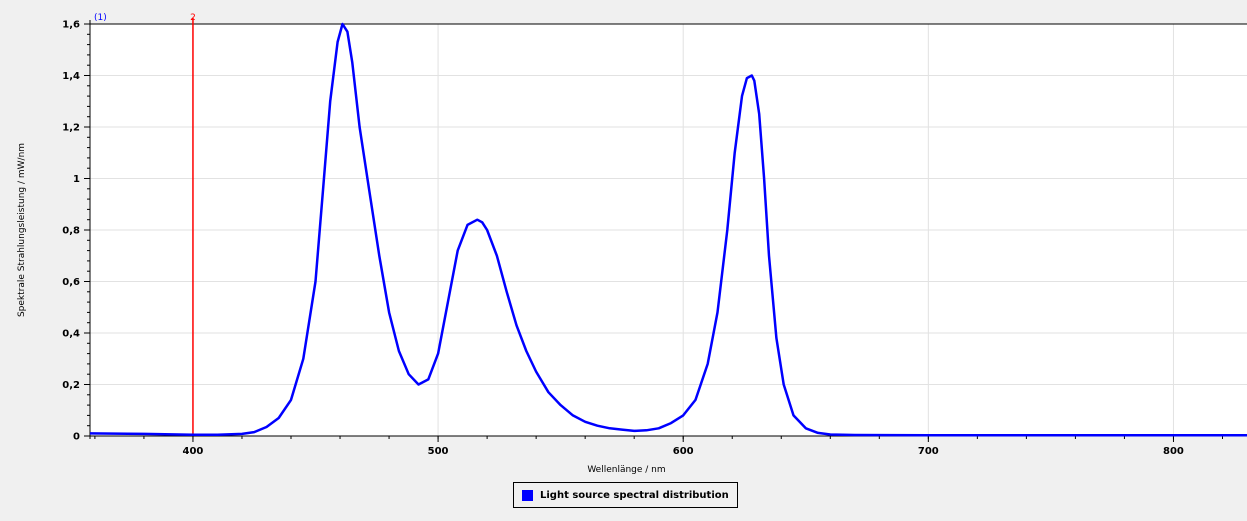  I want to click on y-tick-label: 1,2, so click(71, 128).